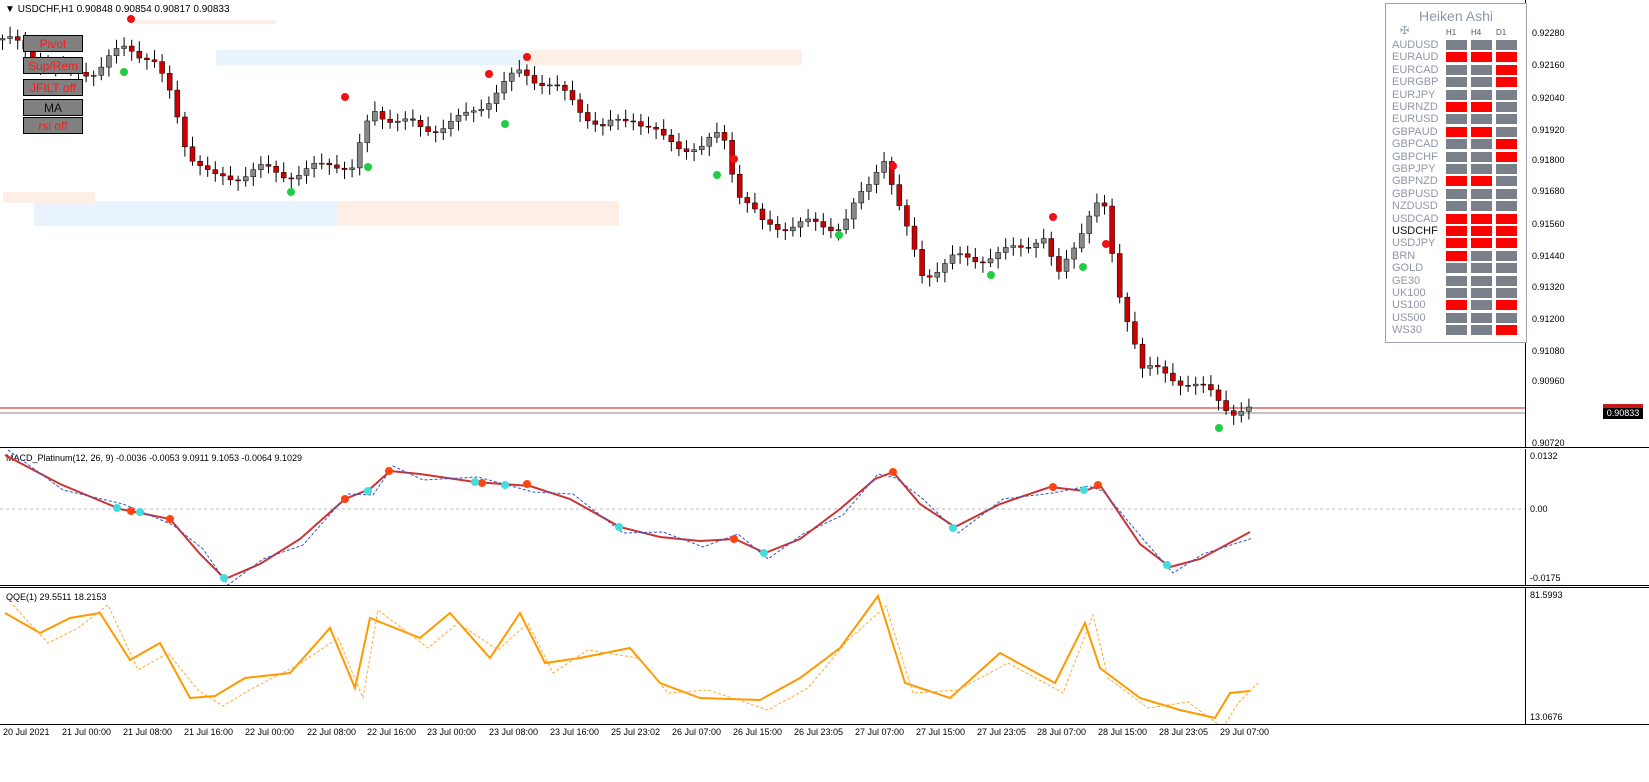 The width and height of the screenshot is (1649, 782). Describe the element at coordinates (53, 65) in the screenshot. I see `sup-rem-button: Sup/Rem` at that location.